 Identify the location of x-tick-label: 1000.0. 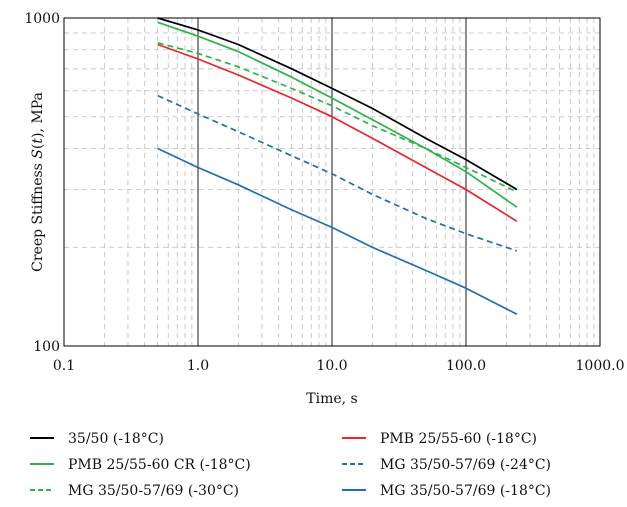
(600, 366).